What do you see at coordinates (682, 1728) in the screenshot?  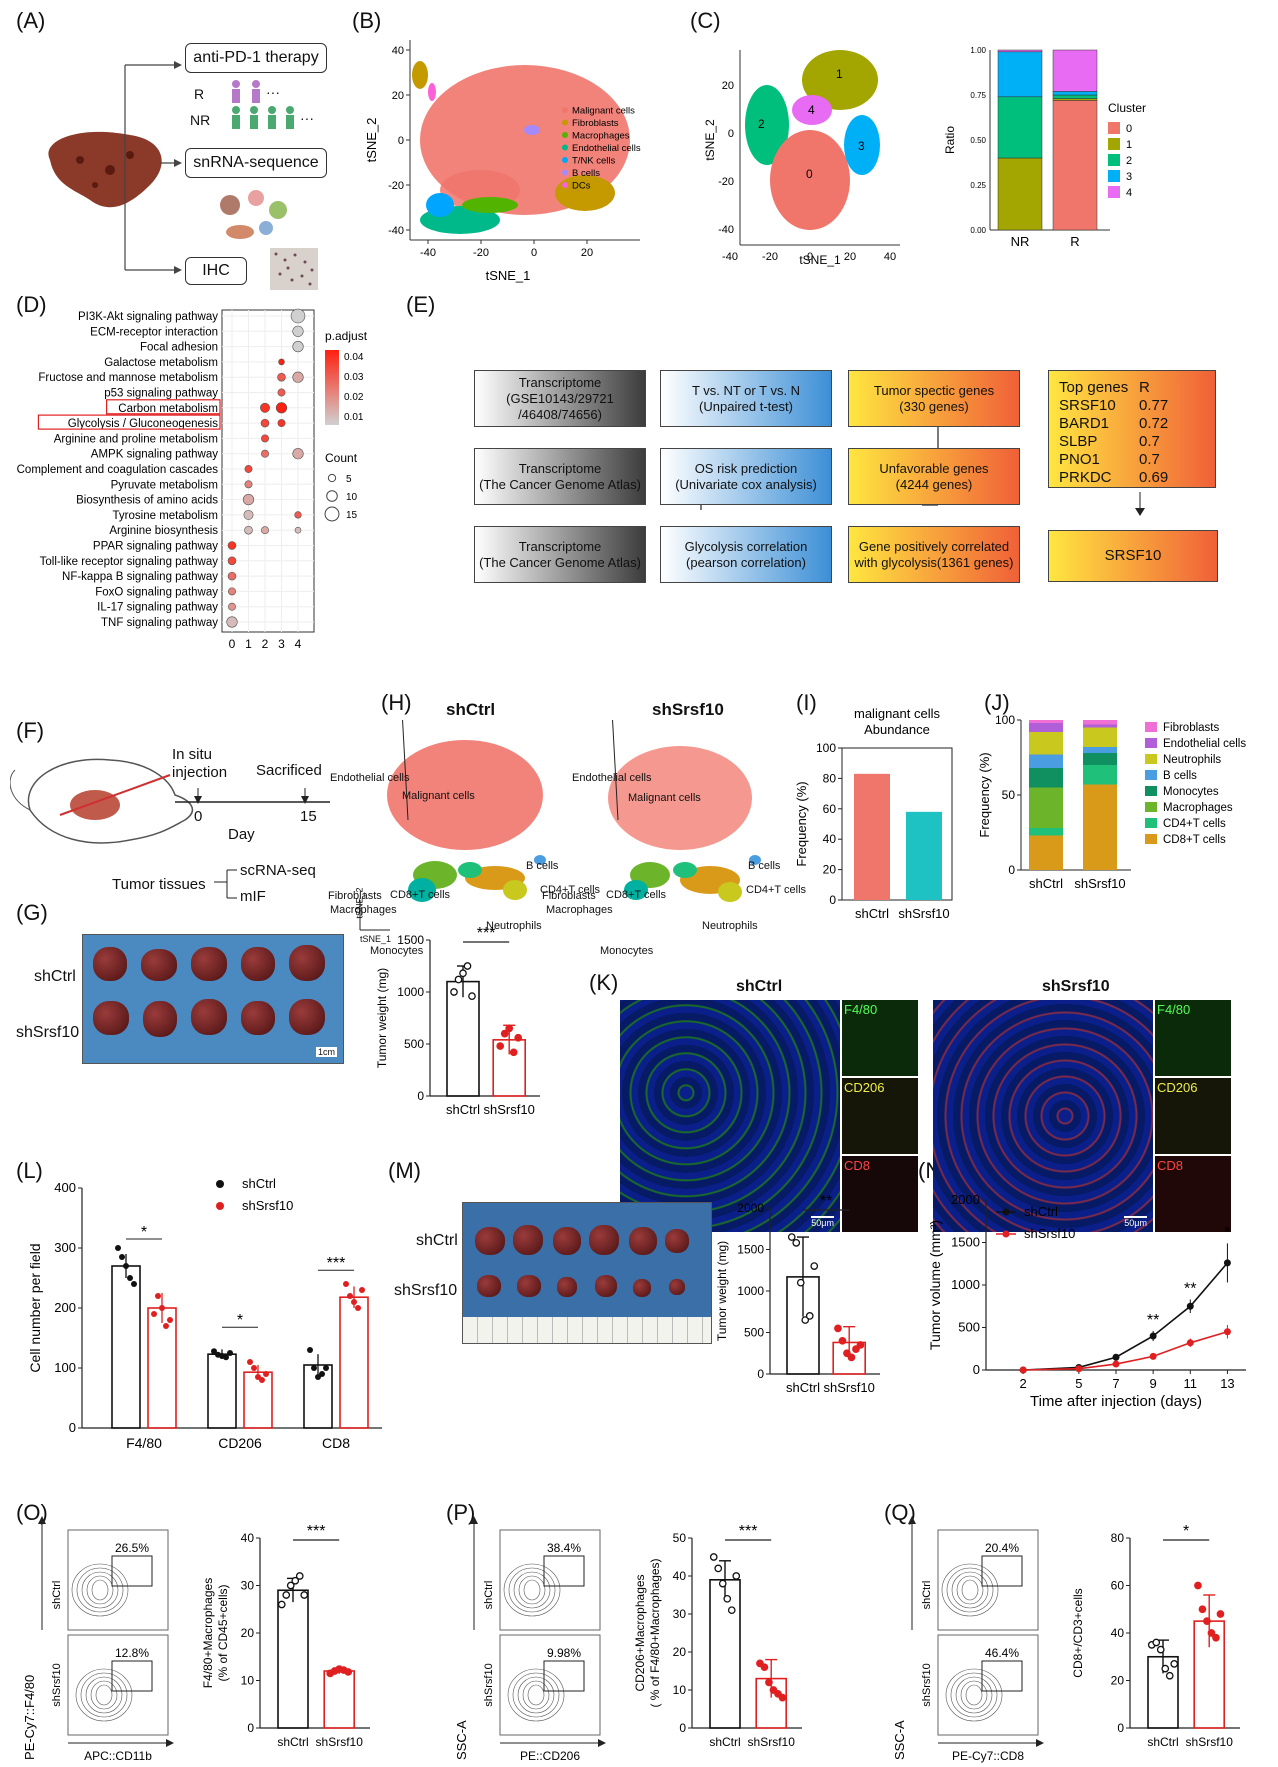 I see `ytick-label: 0` at bounding box center [682, 1728].